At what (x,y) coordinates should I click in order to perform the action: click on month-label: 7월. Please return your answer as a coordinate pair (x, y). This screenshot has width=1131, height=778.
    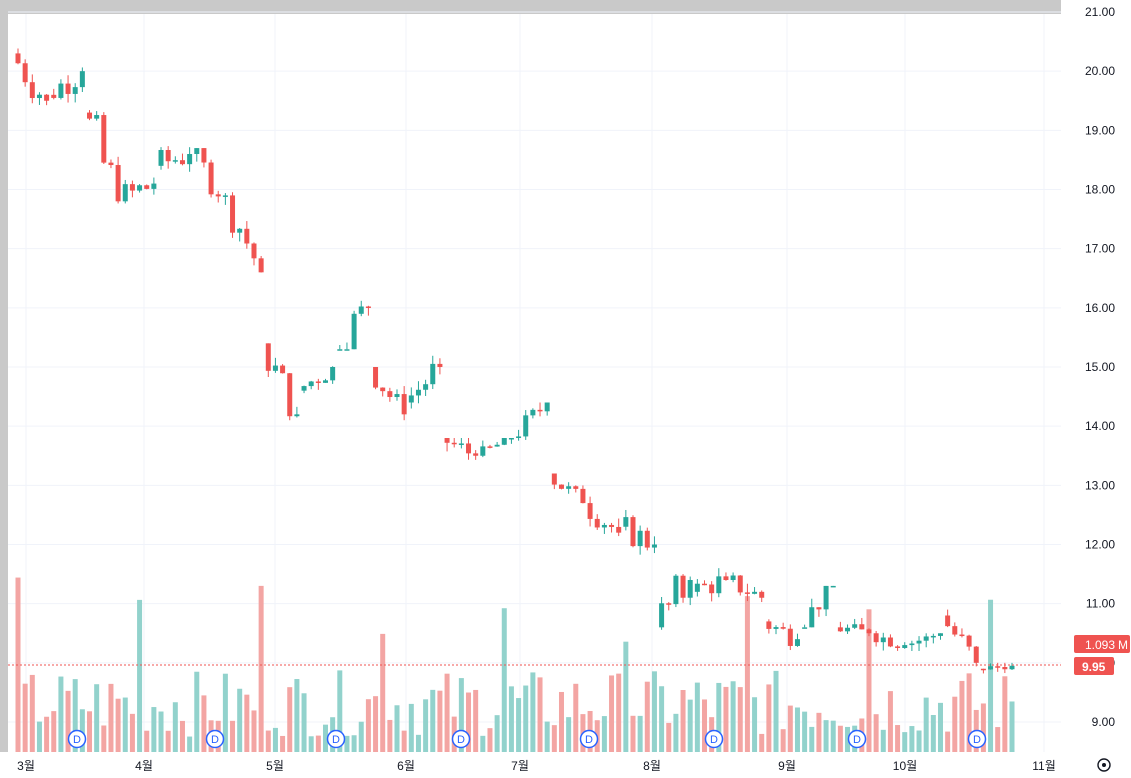
    Looking at the image, I should click on (520, 766).